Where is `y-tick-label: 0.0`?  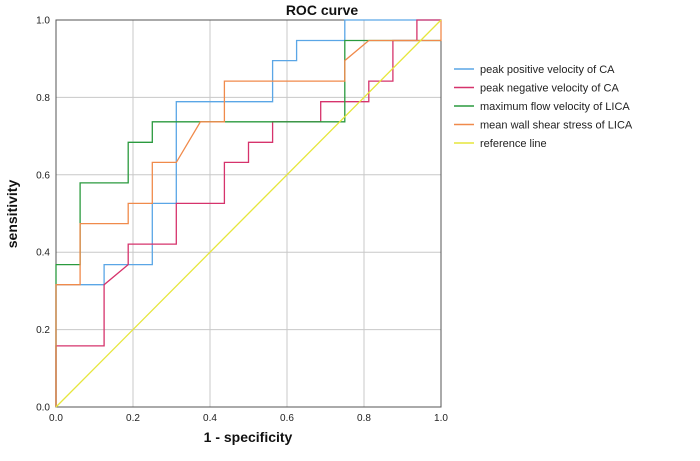 y-tick-label: 0.0 is located at coordinates (43, 408).